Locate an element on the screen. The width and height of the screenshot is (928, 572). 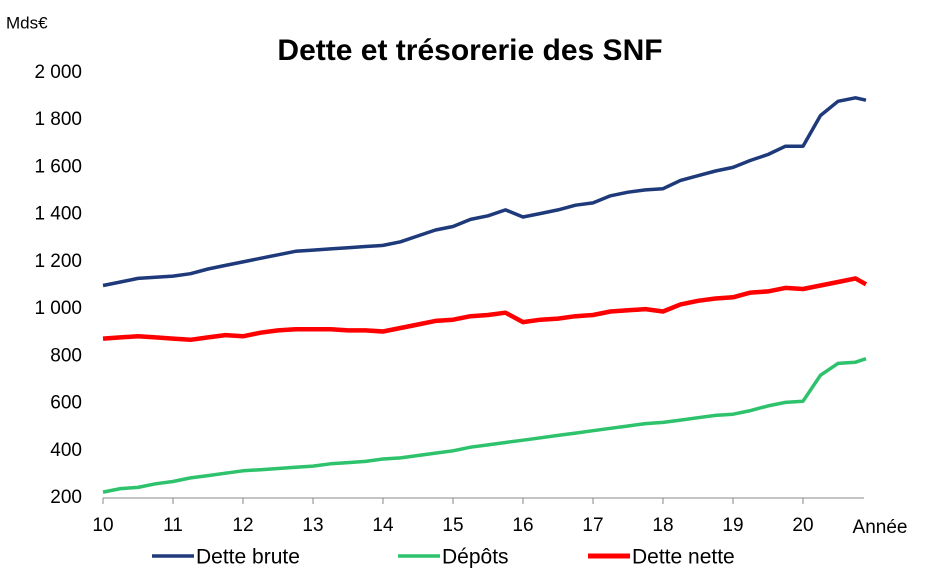
y-tick-label: 2 000 is located at coordinates (58, 72).